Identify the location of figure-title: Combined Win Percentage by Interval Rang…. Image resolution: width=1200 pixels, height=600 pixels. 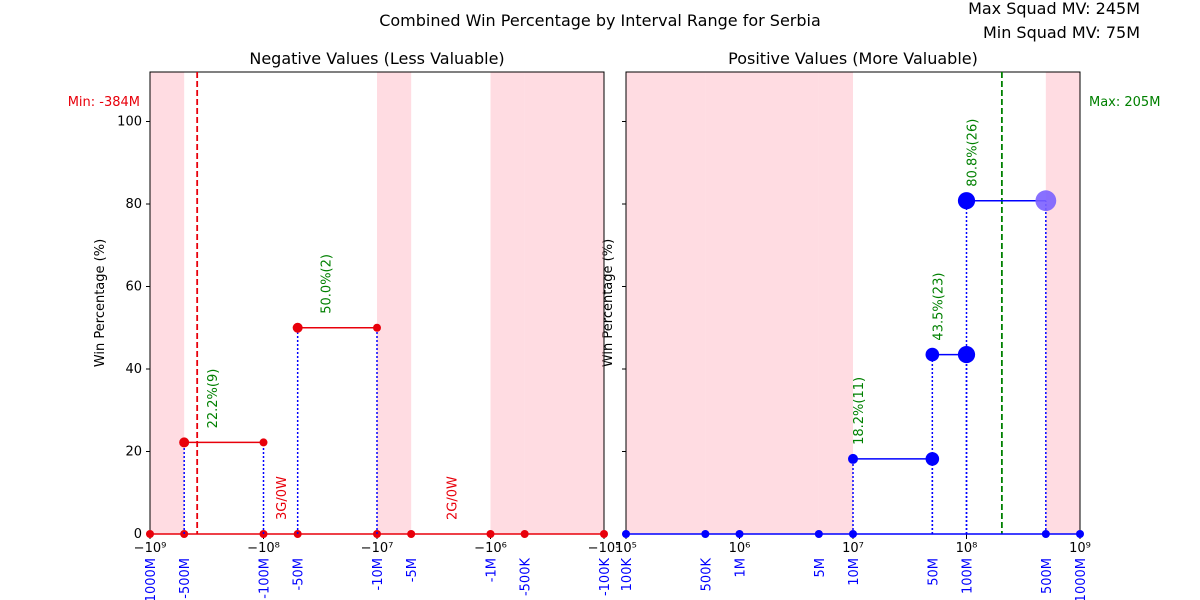
(600, 20).